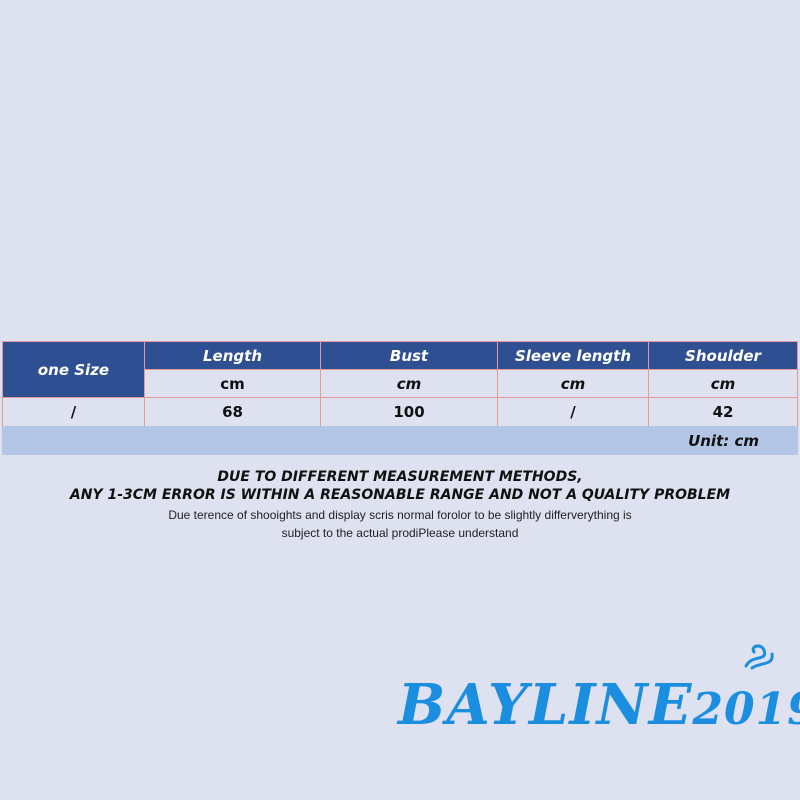 This screenshot has width=800, height=800. What do you see at coordinates (409, 355) in the screenshot?
I see `header-bust: Bust` at bounding box center [409, 355].